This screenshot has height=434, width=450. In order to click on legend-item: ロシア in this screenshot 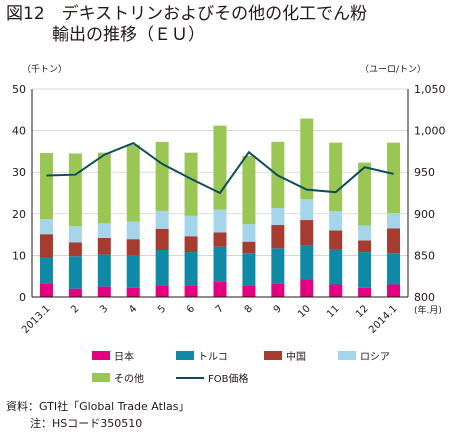, I will do `click(364, 355)`.